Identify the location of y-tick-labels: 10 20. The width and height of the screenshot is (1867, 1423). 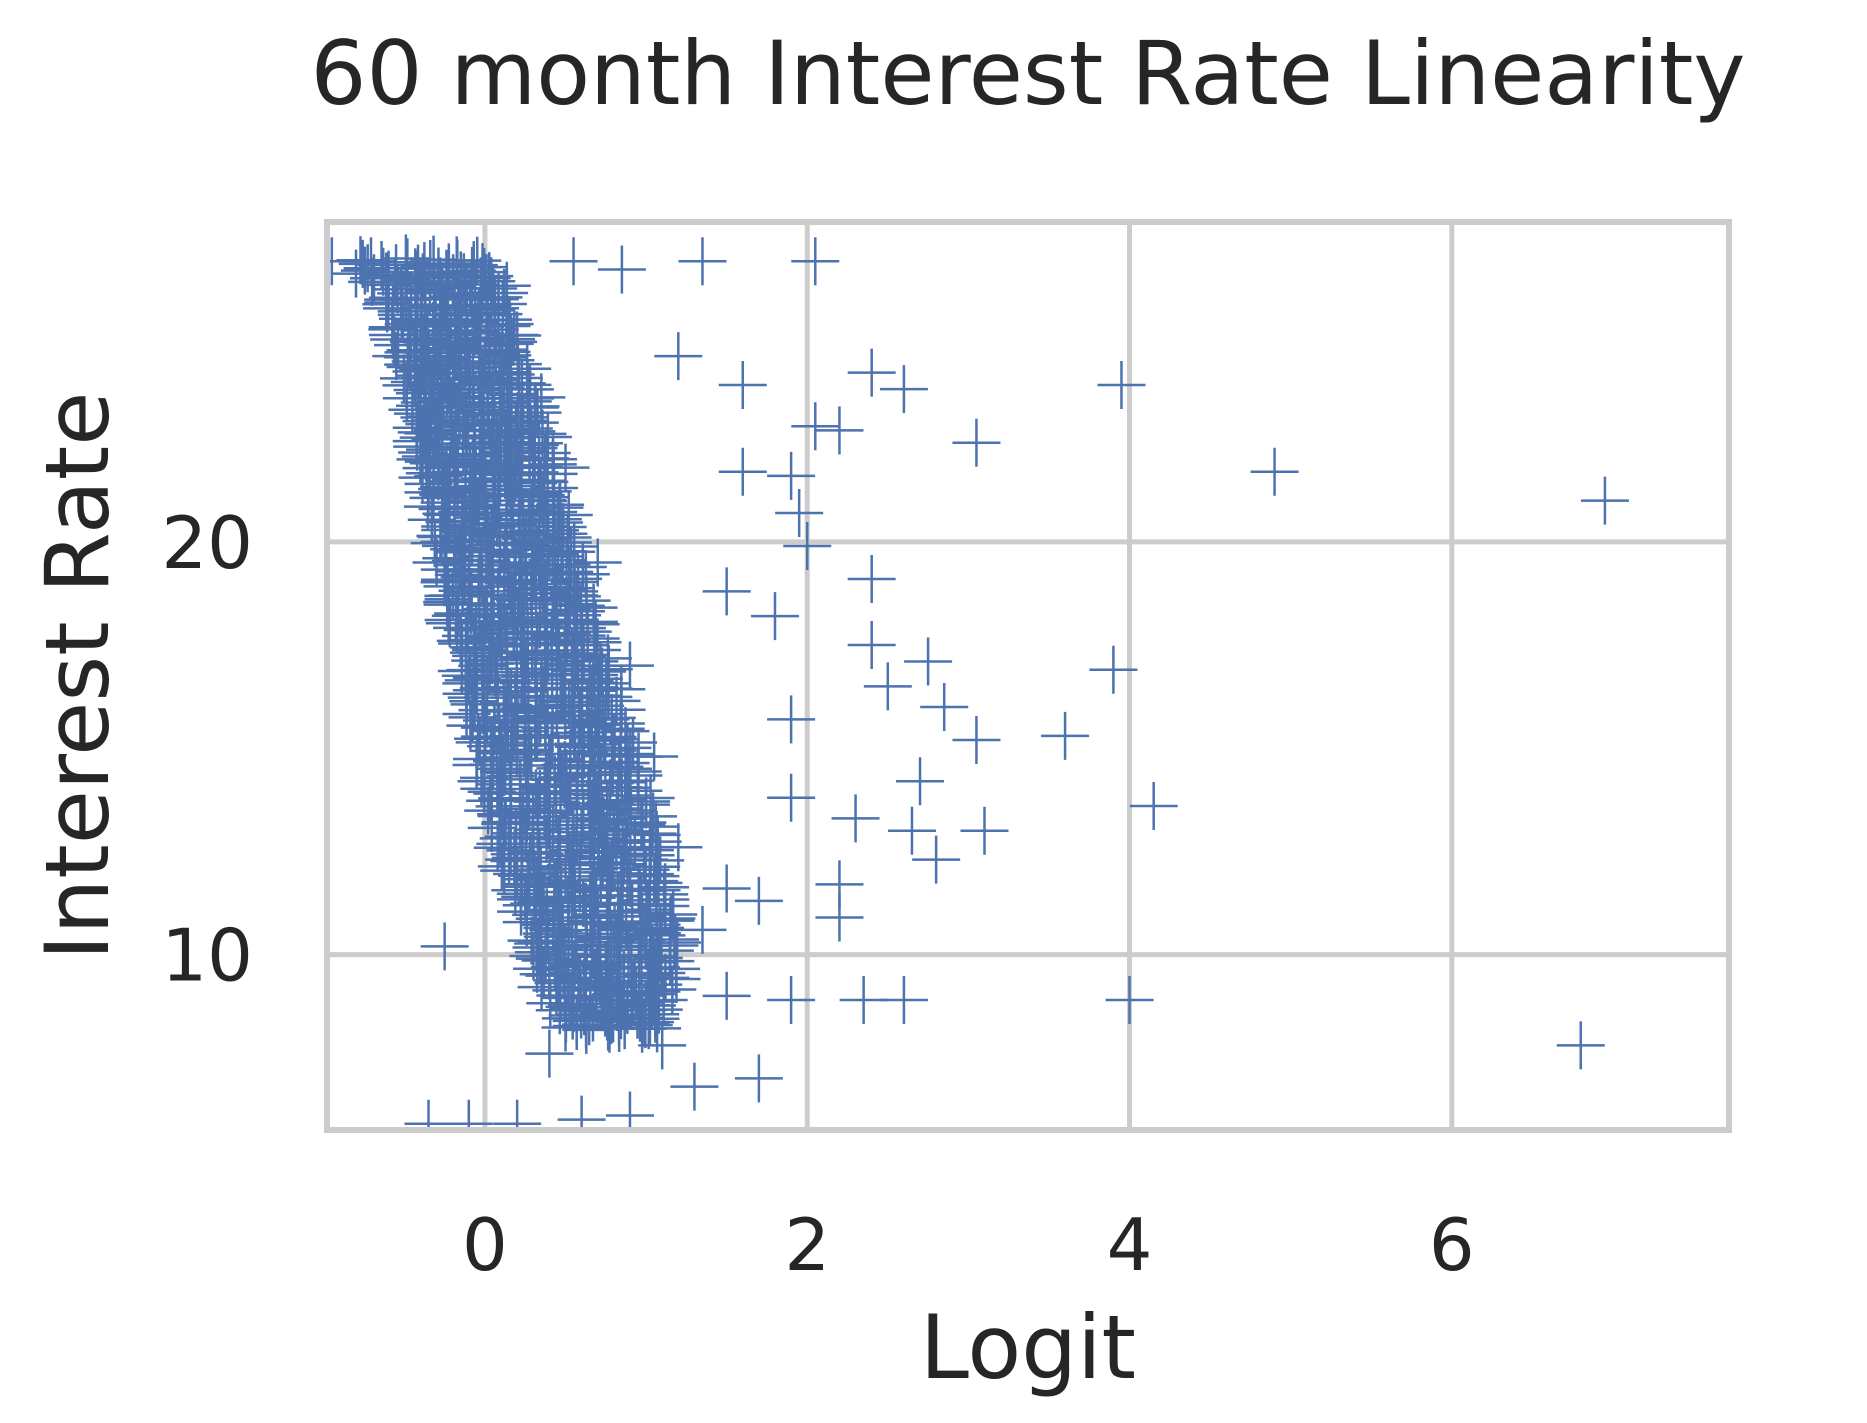
(207, 749).